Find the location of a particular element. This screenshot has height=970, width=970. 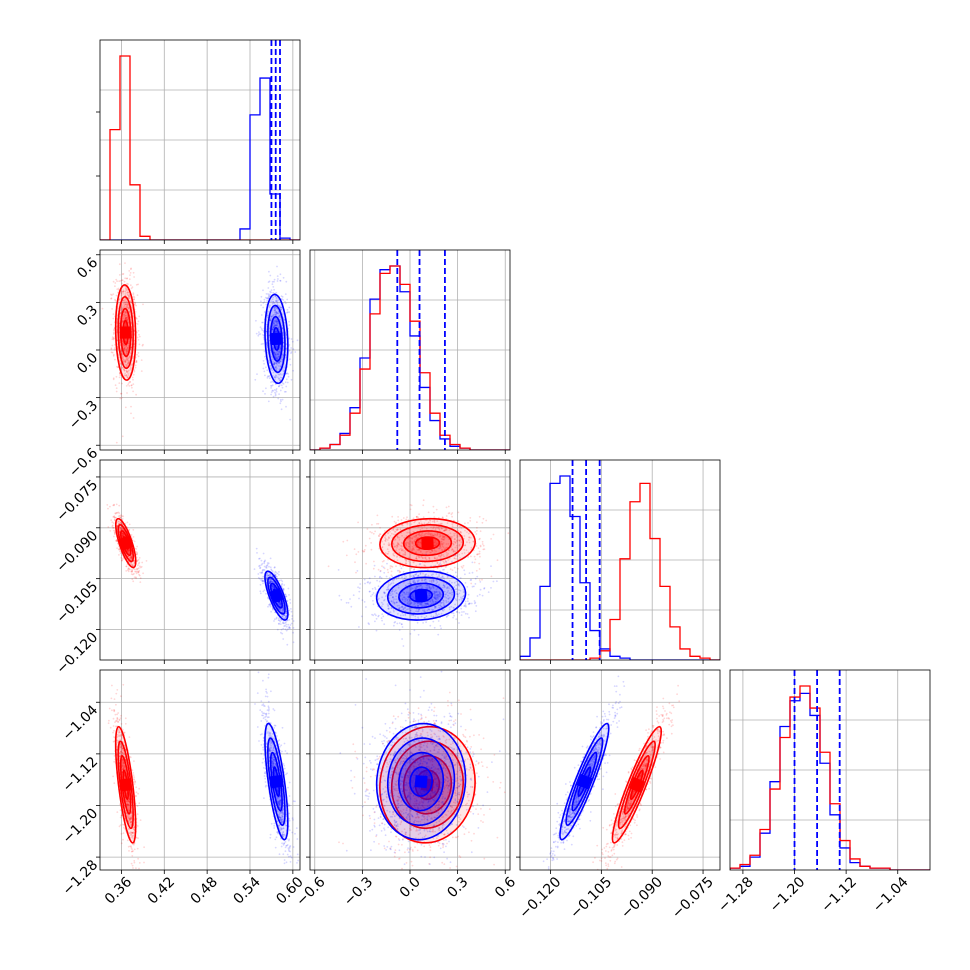

density-blue is located at coordinates (276, 339).